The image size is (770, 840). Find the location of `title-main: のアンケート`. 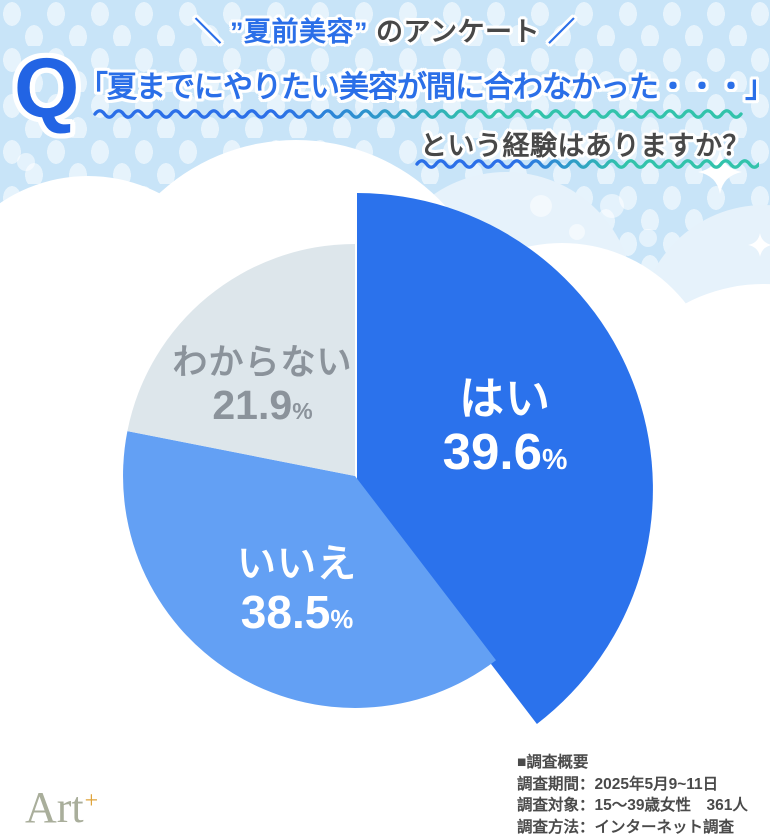

title-main: のアンケート is located at coordinates (454, 32).